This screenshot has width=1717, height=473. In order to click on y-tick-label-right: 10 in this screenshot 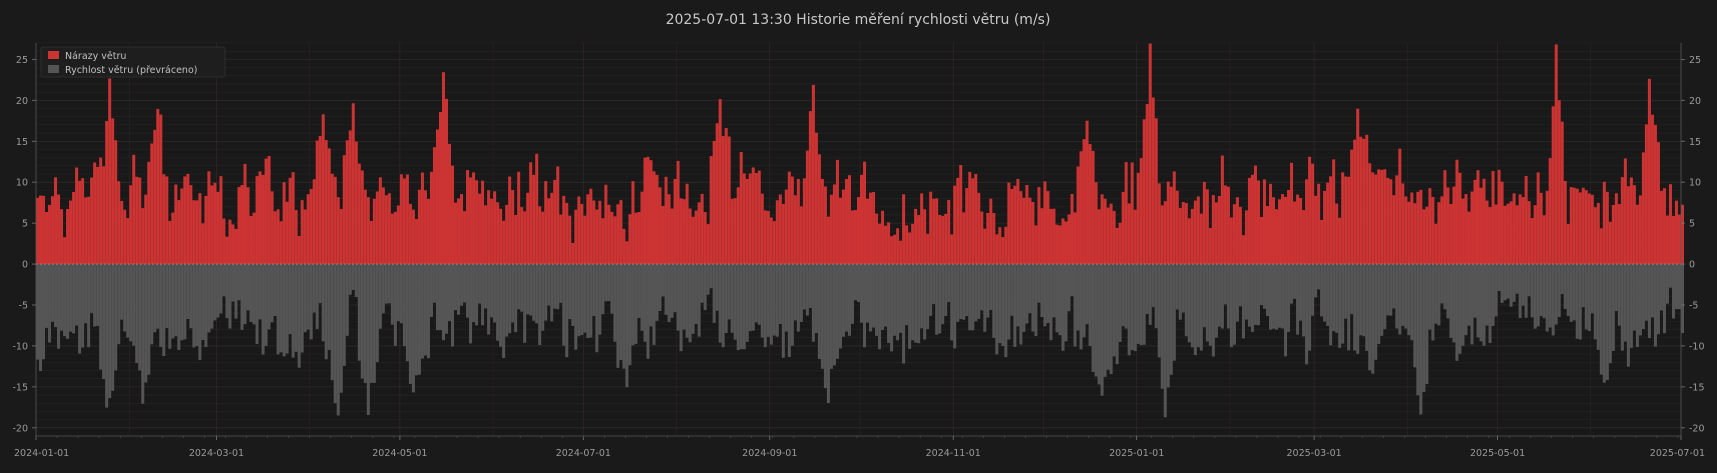, I will do `click(1695, 183)`.